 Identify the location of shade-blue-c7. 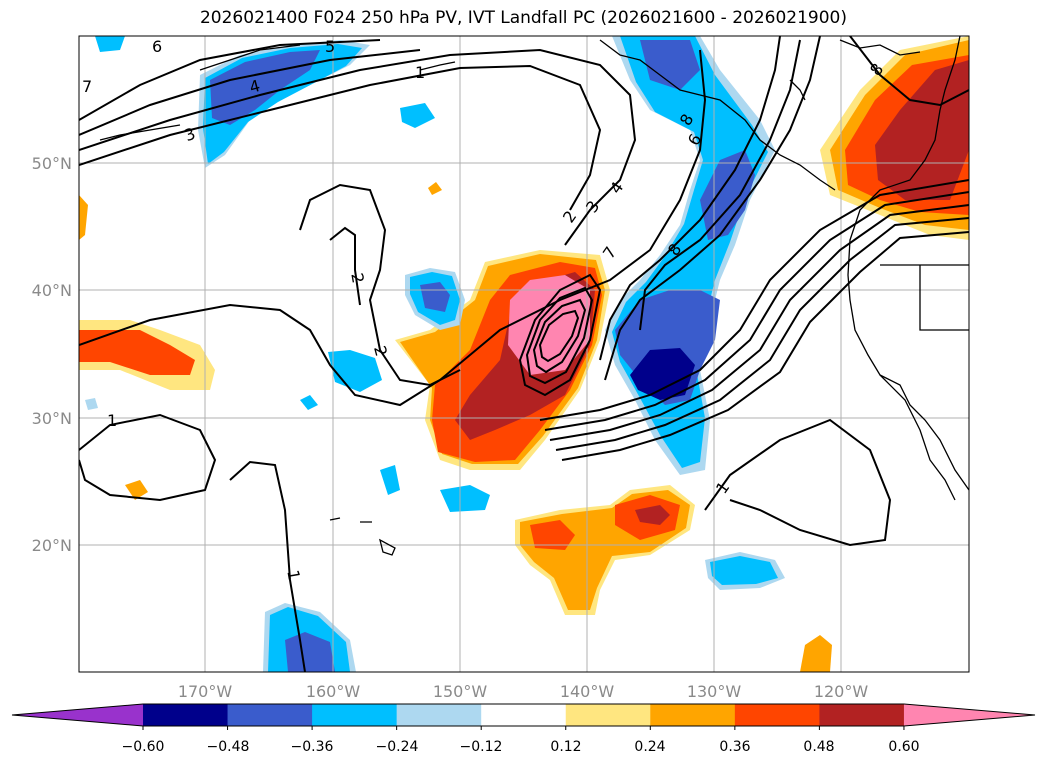
(91, 404).